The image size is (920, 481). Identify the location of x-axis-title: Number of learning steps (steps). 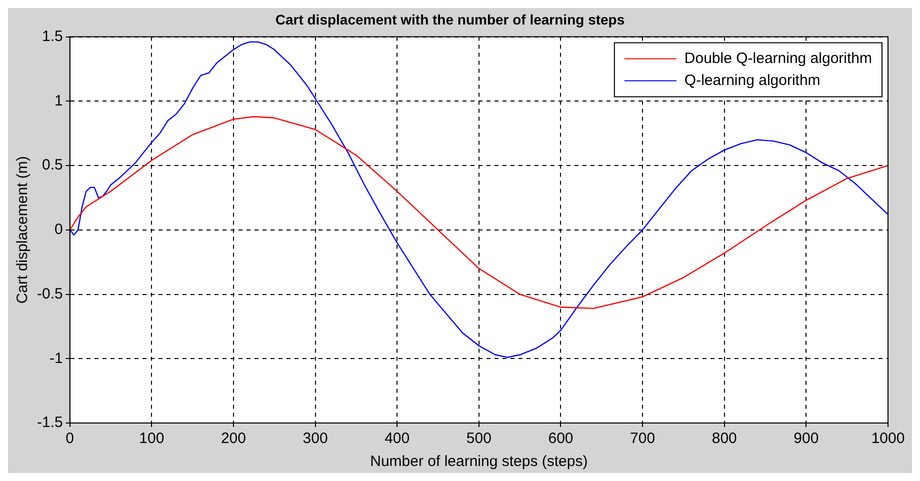
(479, 461).